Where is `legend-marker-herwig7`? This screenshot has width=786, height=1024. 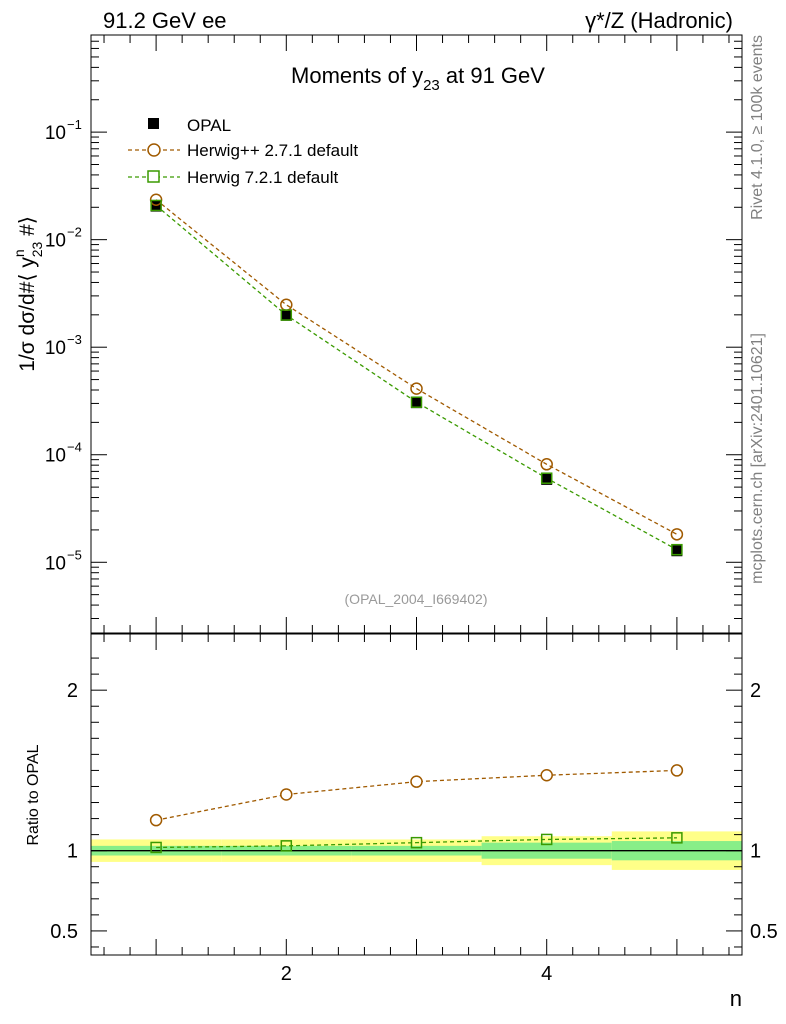 legend-marker-herwig7 is located at coordinates (153, 176).